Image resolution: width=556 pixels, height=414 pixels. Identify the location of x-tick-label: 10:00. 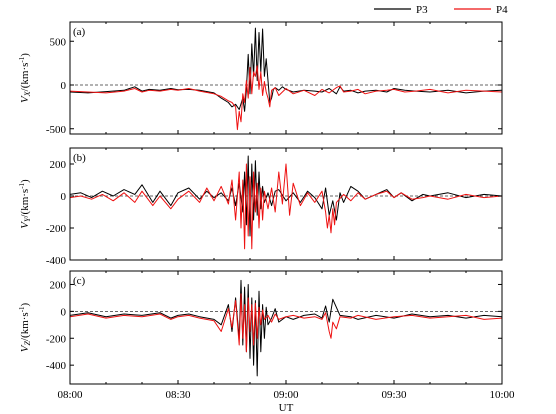
(502, 395).